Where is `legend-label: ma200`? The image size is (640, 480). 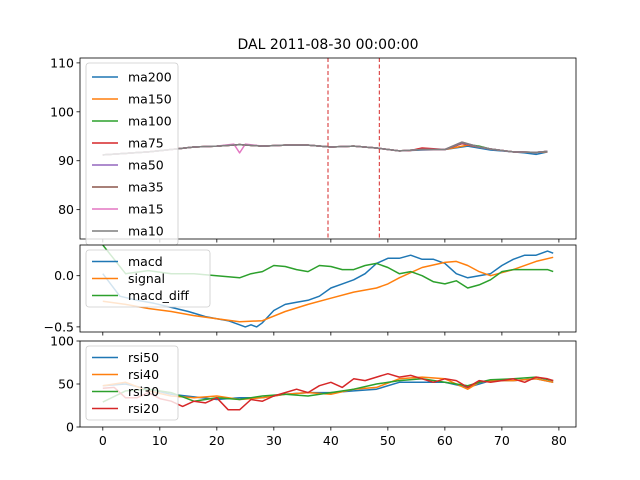 legend-label: ma200 is located at coordinates (150, 77).